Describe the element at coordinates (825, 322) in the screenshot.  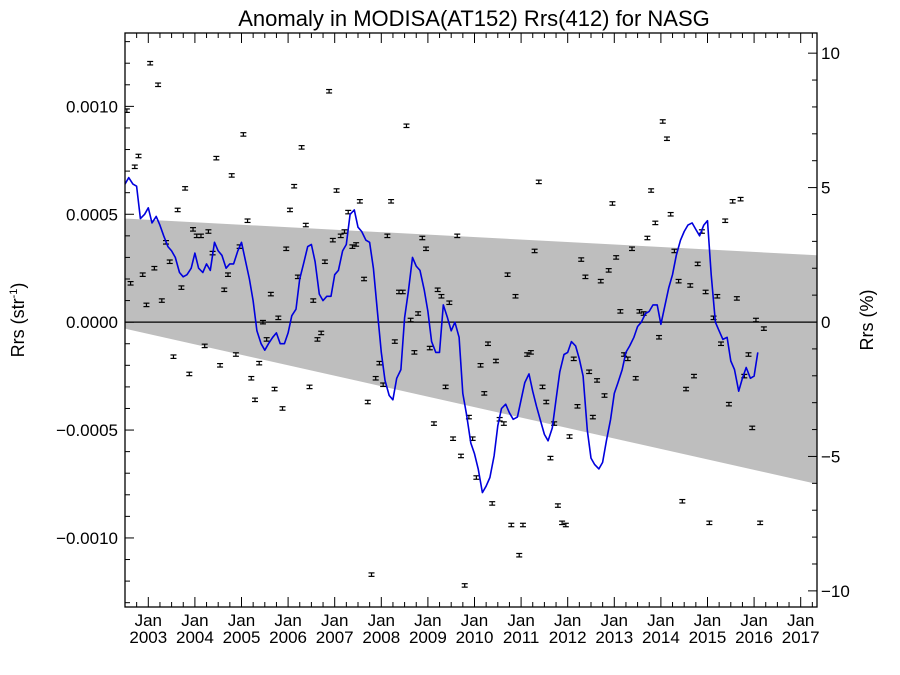
I see `y2-tick-label: 0` at that location.